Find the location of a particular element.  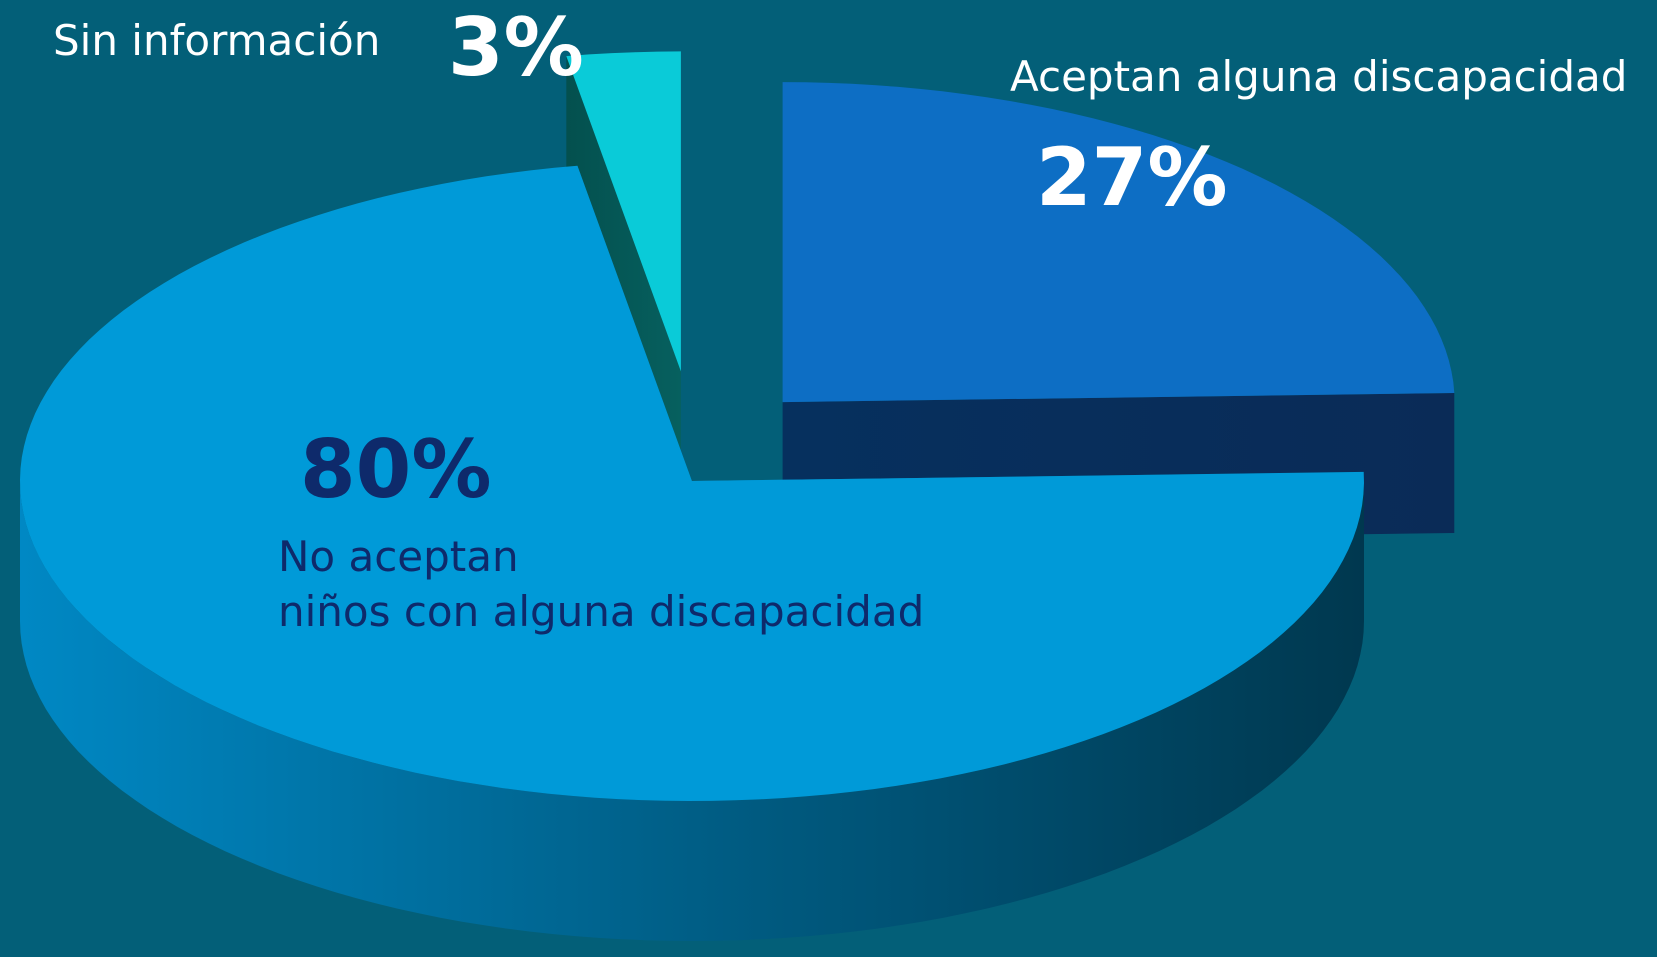

category-label: Sin información is located at coordinates (217, 40).